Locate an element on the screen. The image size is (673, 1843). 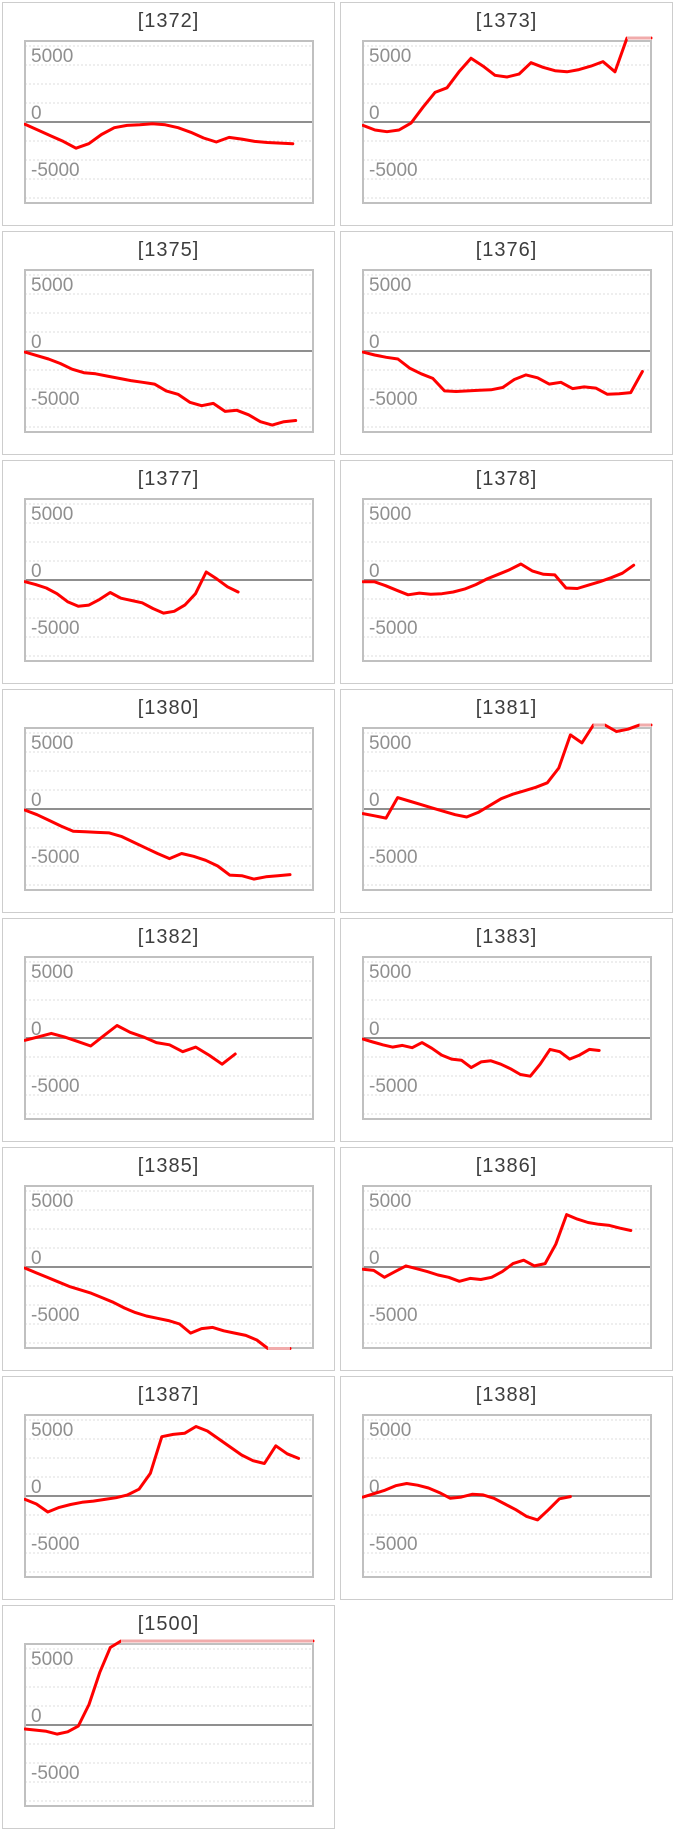
chart-title: [1382] is located at coordinates (168, 937).